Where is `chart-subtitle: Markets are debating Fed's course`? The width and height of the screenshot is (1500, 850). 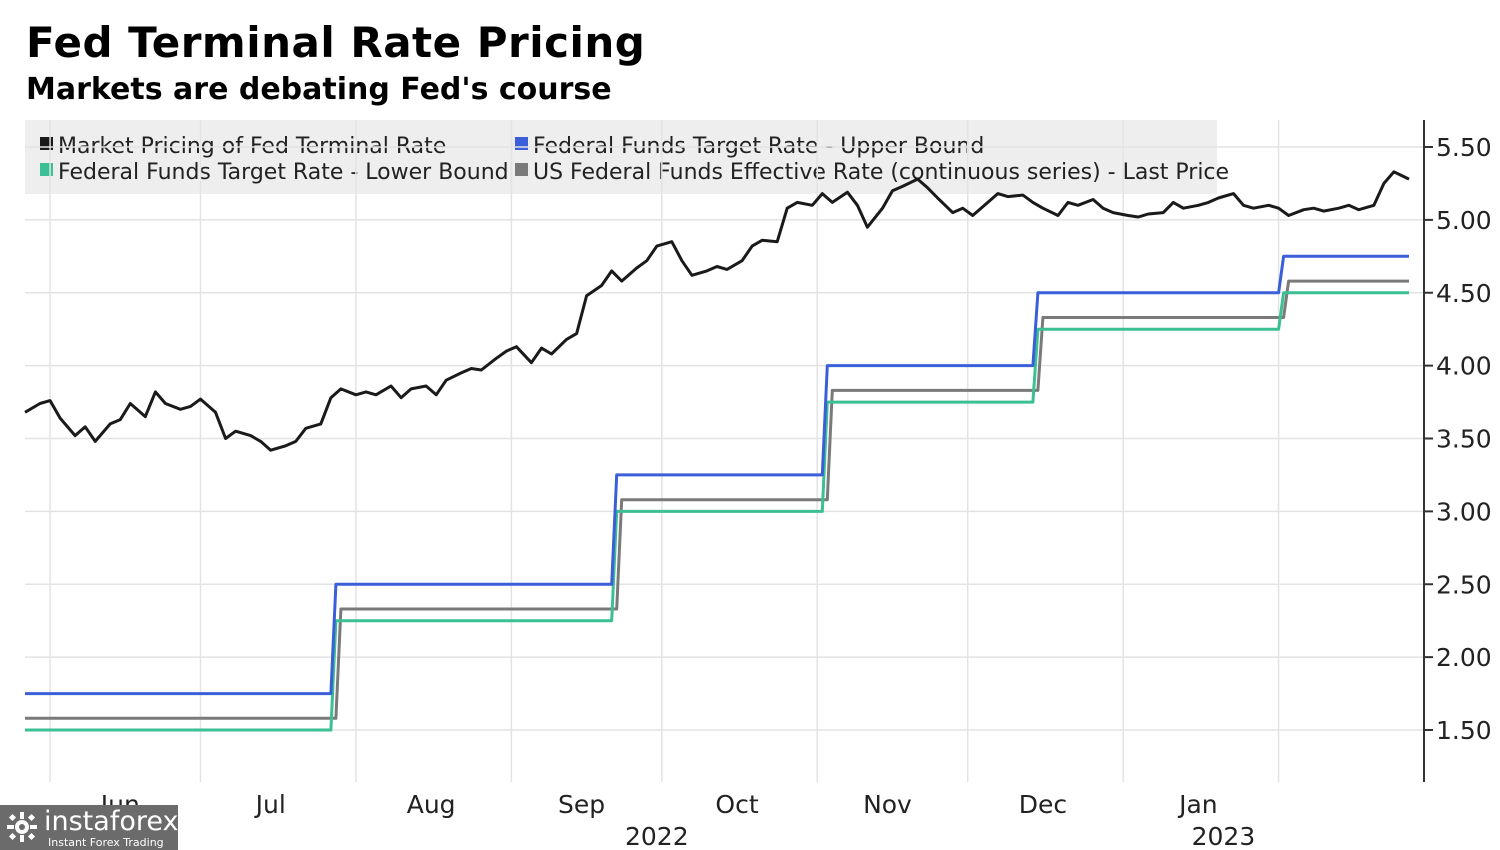 chart-subtitle: Markets are debating Fed's course is located at coordinates (319, 89).